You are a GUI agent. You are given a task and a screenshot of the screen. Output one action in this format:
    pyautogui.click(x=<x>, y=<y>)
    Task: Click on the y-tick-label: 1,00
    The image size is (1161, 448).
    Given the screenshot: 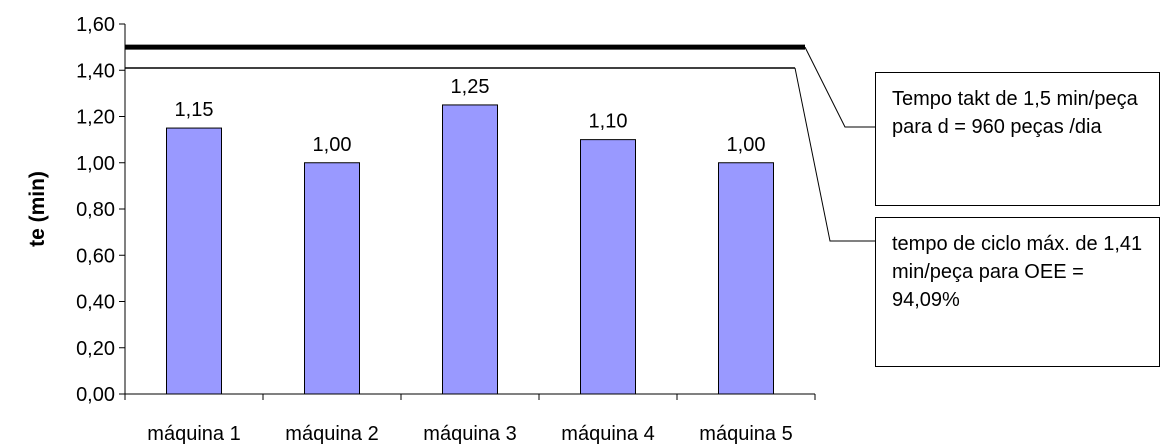 What is the action you would take?
    pyautogui.click(x=95, y=164)
    